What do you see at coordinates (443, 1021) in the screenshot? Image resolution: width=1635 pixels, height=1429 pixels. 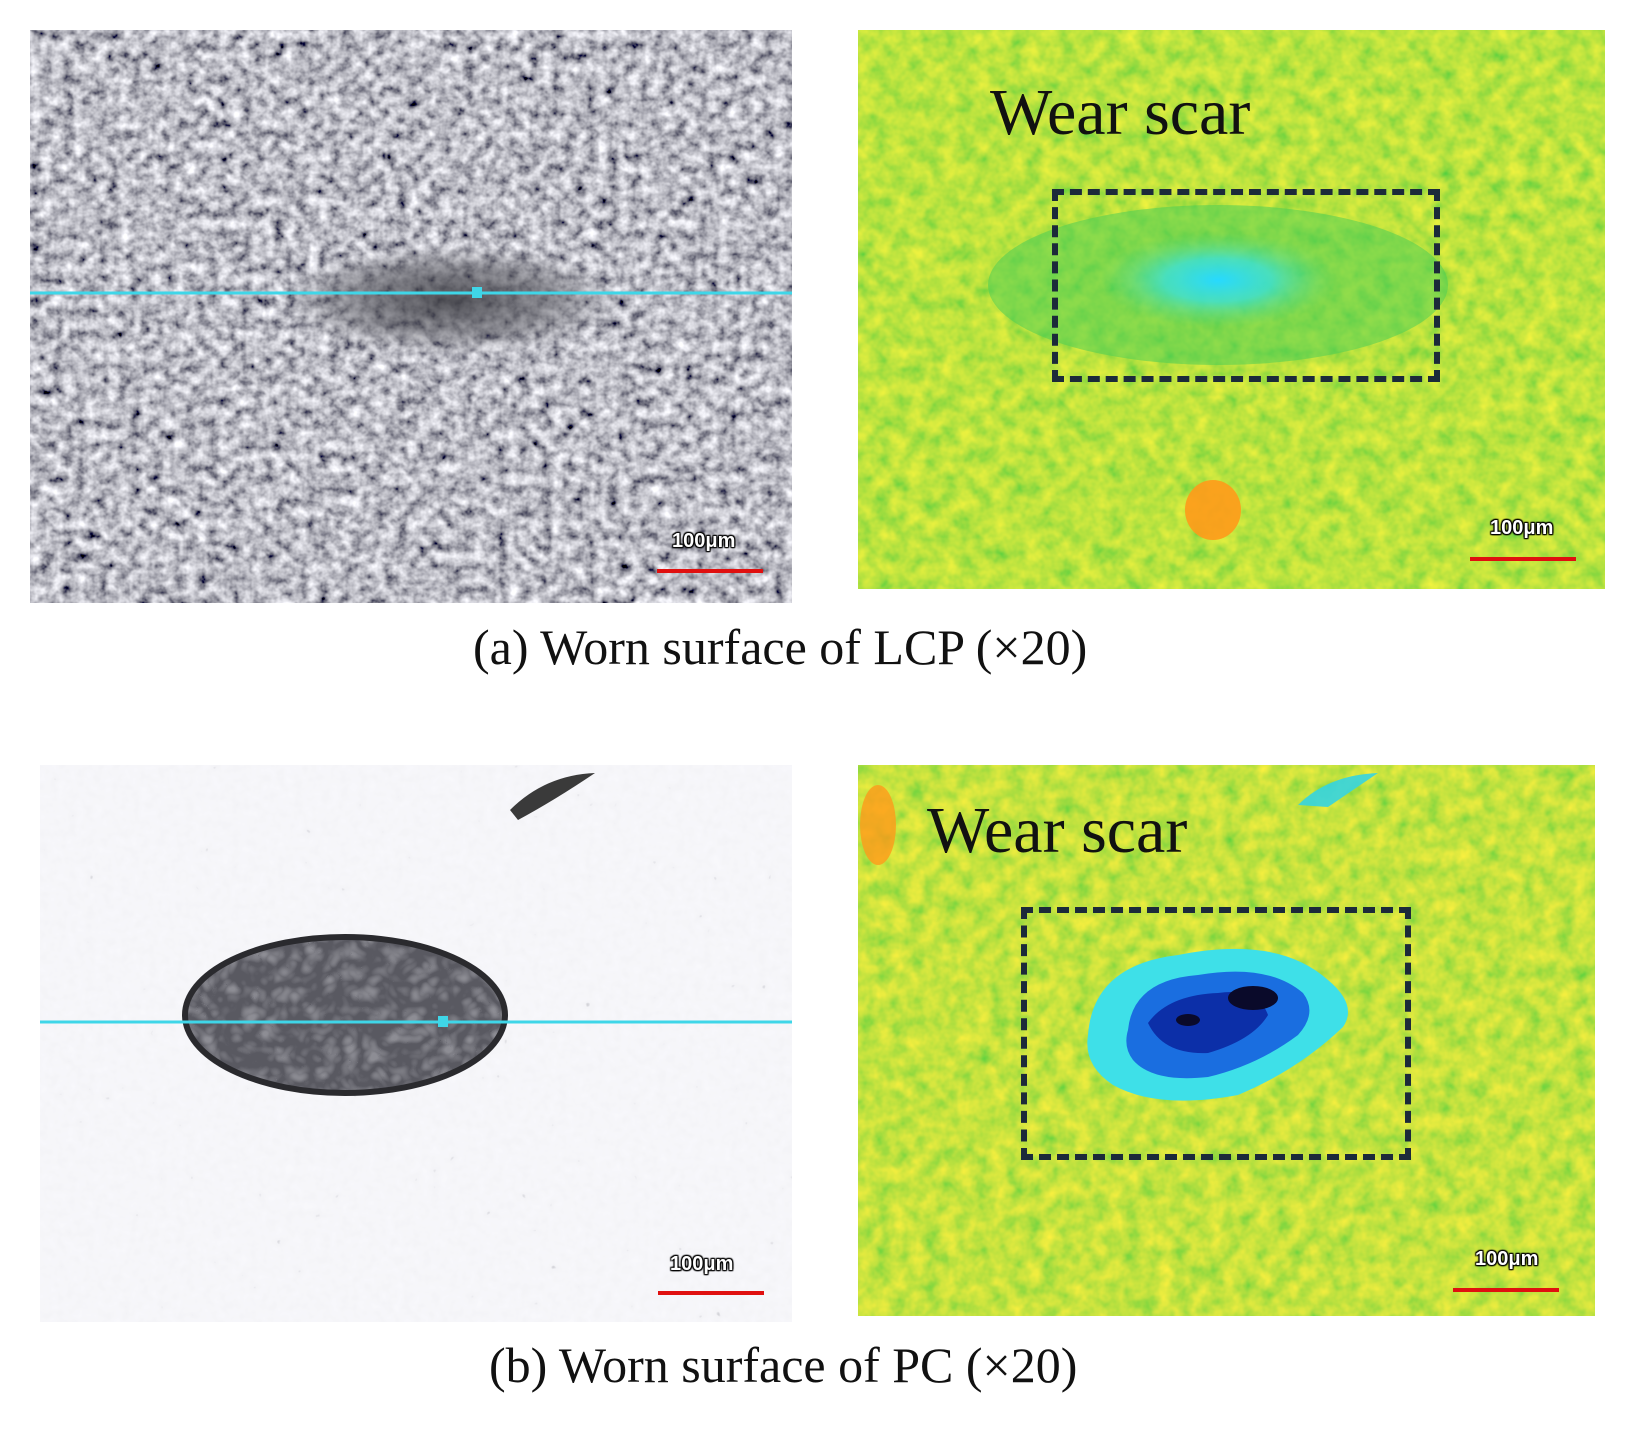 I see `pc-measurement-marker` at bounding box center [443, 1021].